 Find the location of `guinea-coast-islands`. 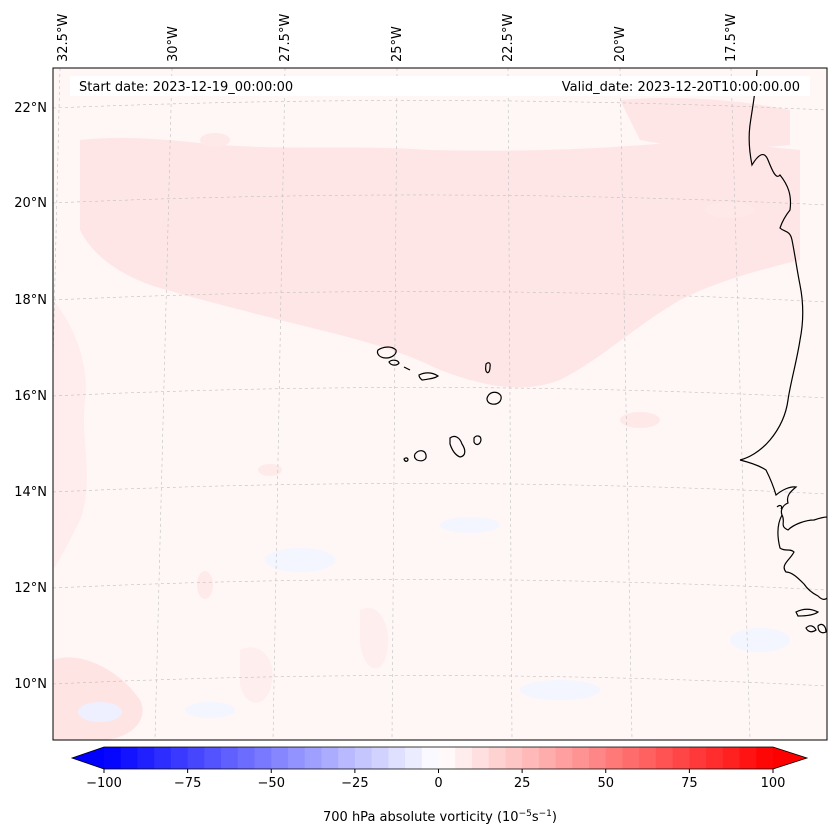

guinea-coast-islands is located at coordinates (811, 621).